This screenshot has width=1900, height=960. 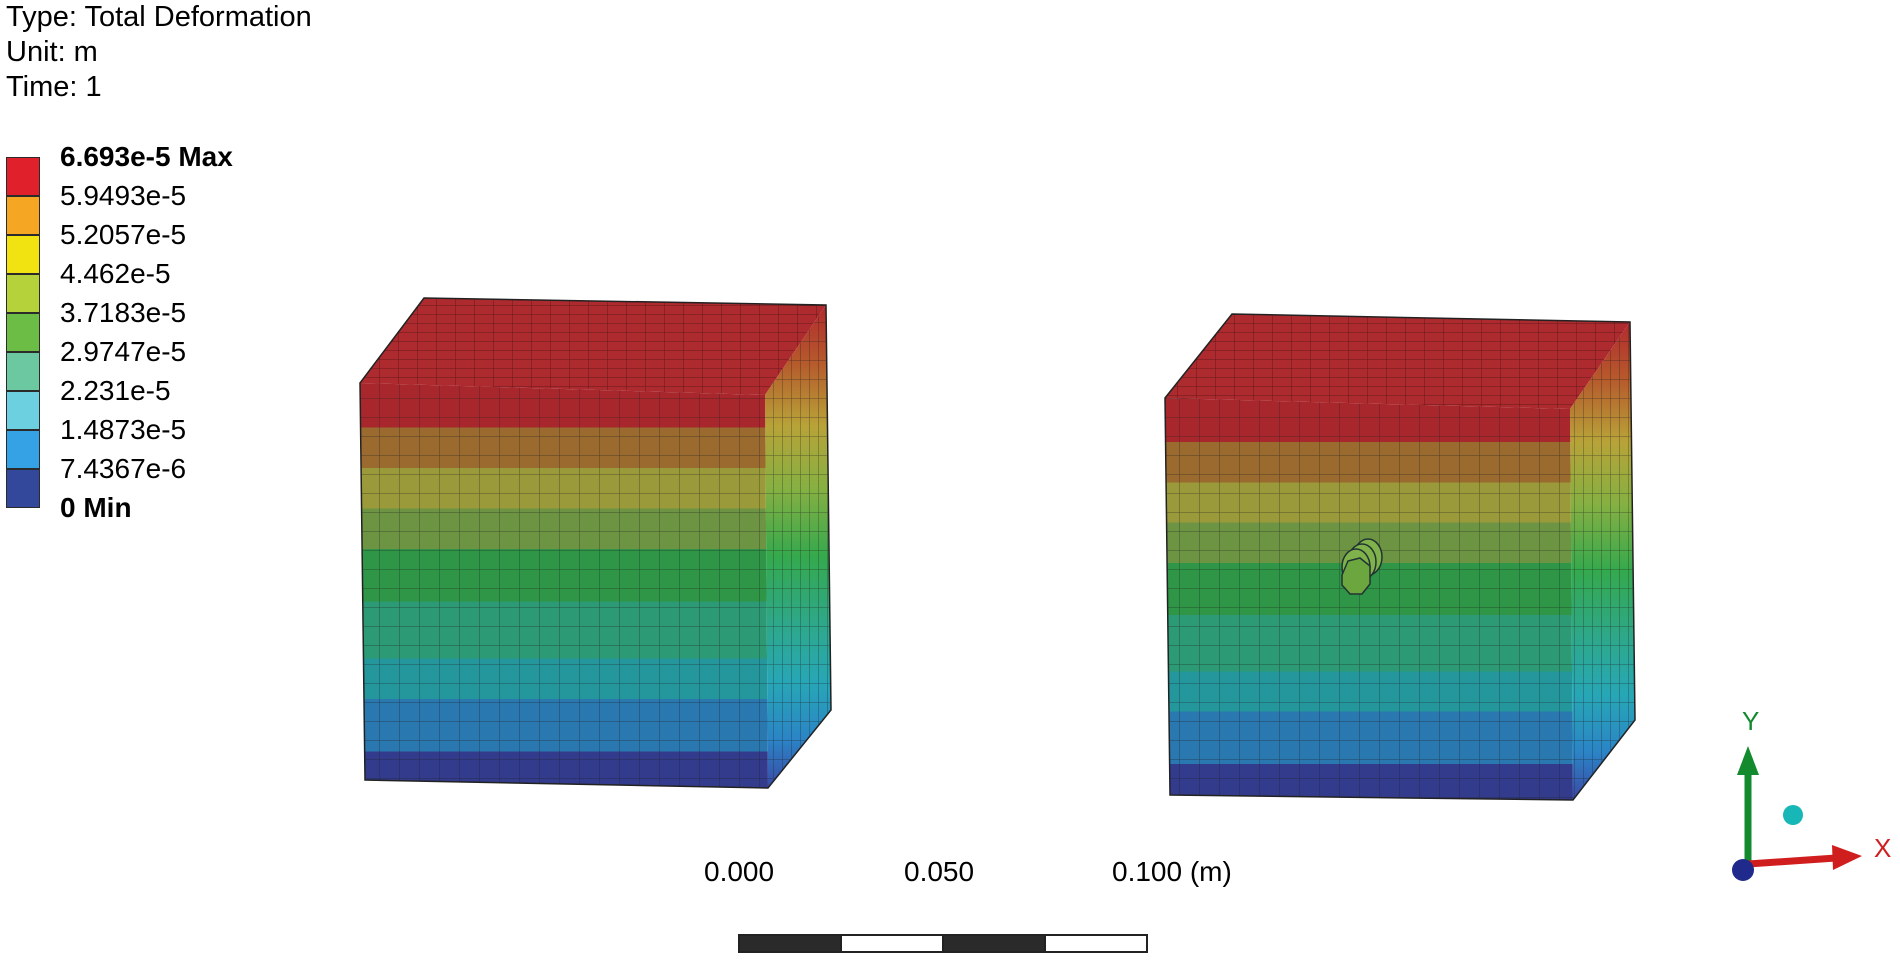 I want to click on legend-label: 2.9747e-5, so click(x=123, y=351).